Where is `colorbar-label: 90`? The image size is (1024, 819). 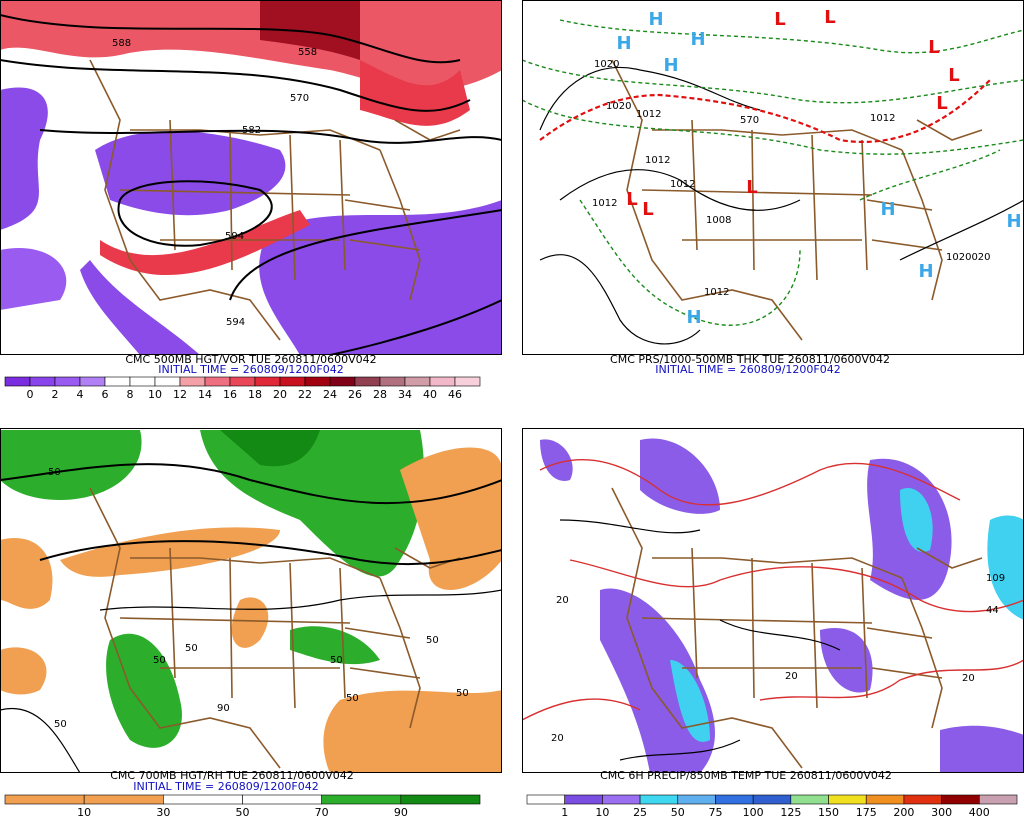 colorbar-label: 90 is located at coordinates (401, 812).